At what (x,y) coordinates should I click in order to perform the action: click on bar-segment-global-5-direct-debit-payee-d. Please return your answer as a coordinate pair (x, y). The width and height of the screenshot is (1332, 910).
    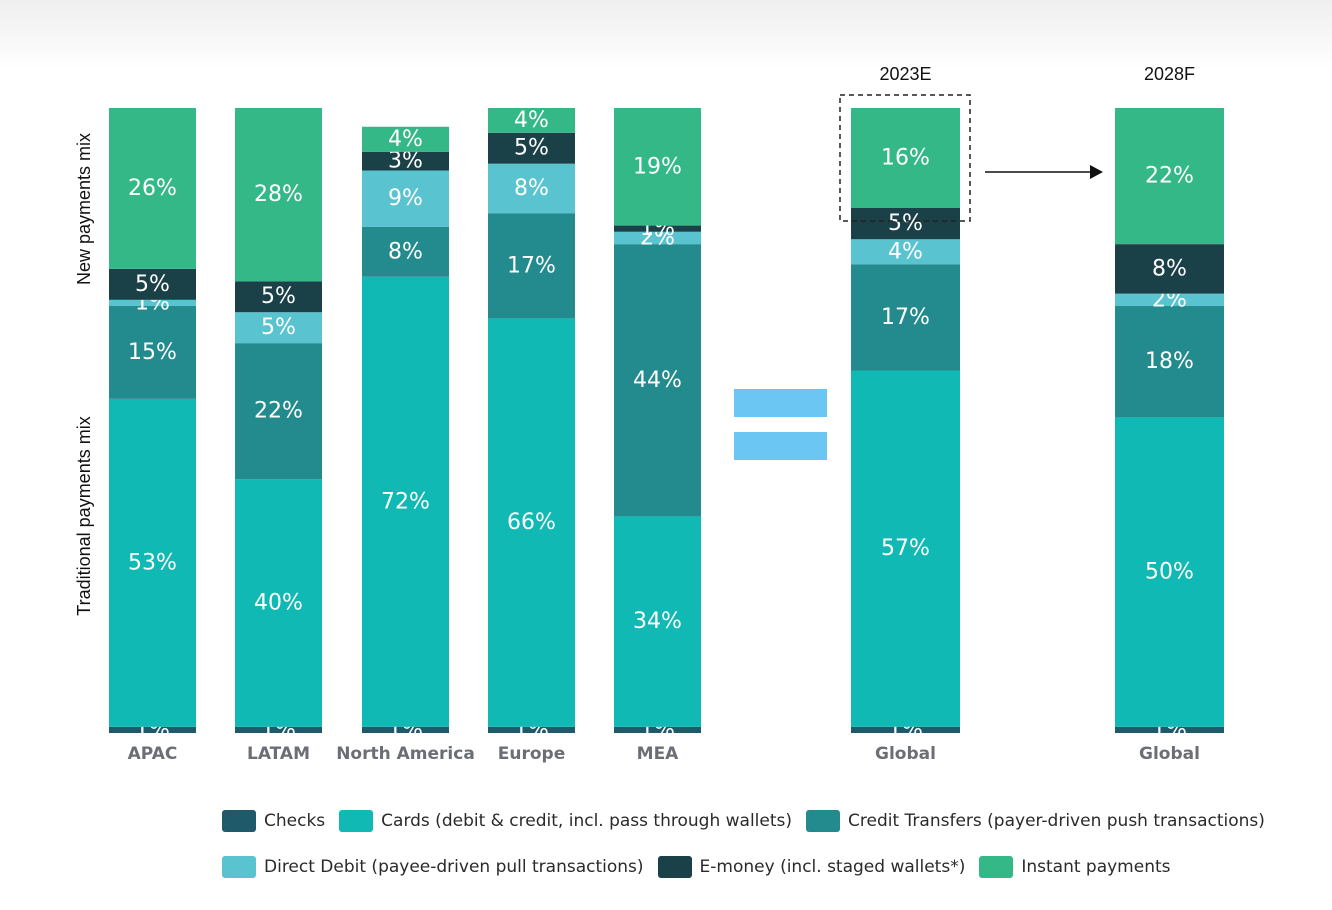
    Looking at the image, I should click on (905, 252).